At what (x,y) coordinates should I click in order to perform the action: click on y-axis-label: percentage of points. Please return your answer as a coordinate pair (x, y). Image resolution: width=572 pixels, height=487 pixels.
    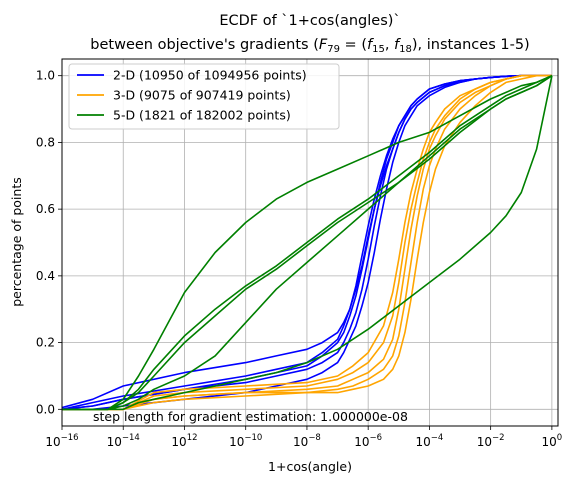
    Looking at the image, I should click on (16, 242).